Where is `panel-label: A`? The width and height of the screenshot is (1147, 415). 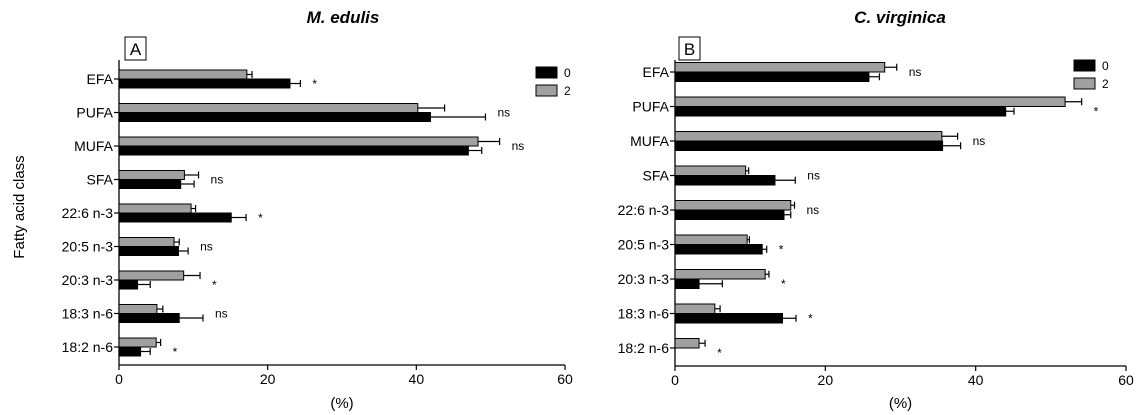
panel-label: A is located at coordinates (136, 49).